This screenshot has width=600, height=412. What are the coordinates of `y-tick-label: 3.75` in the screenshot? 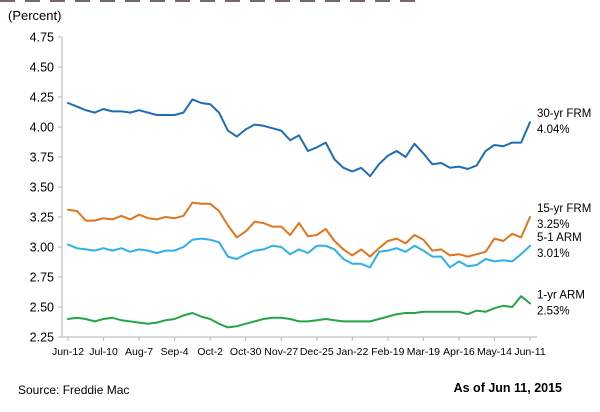 It's located at (42, 158).